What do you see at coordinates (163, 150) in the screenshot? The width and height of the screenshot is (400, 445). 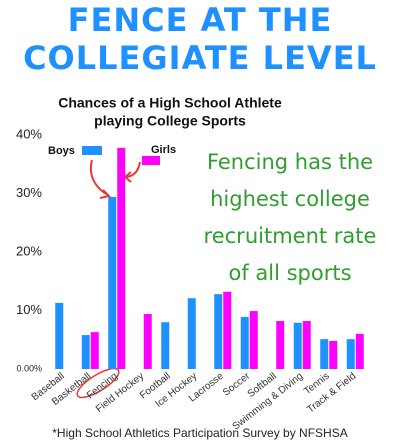 I see `legend-label: Girls` at bounding box center [163, 150].